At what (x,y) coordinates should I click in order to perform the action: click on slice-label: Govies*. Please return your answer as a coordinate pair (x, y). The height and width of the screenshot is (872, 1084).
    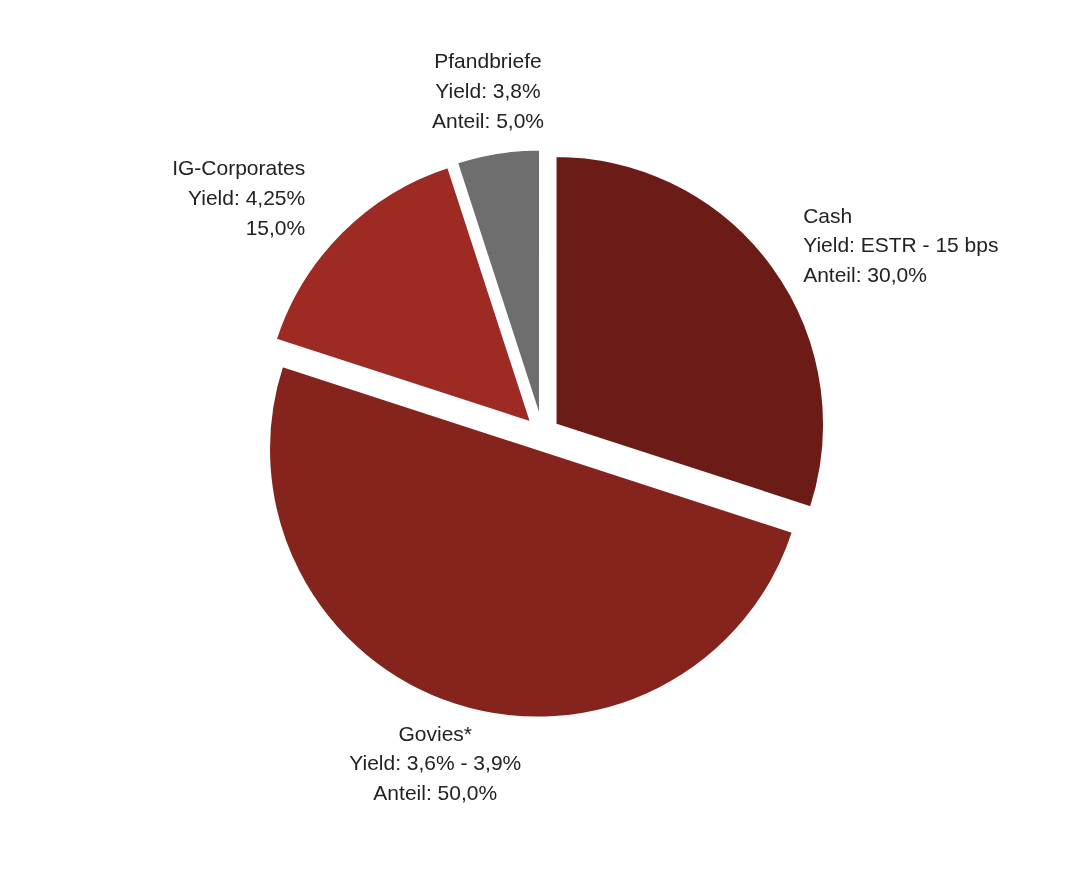
    Looking at the image, I should click on (435, 733).